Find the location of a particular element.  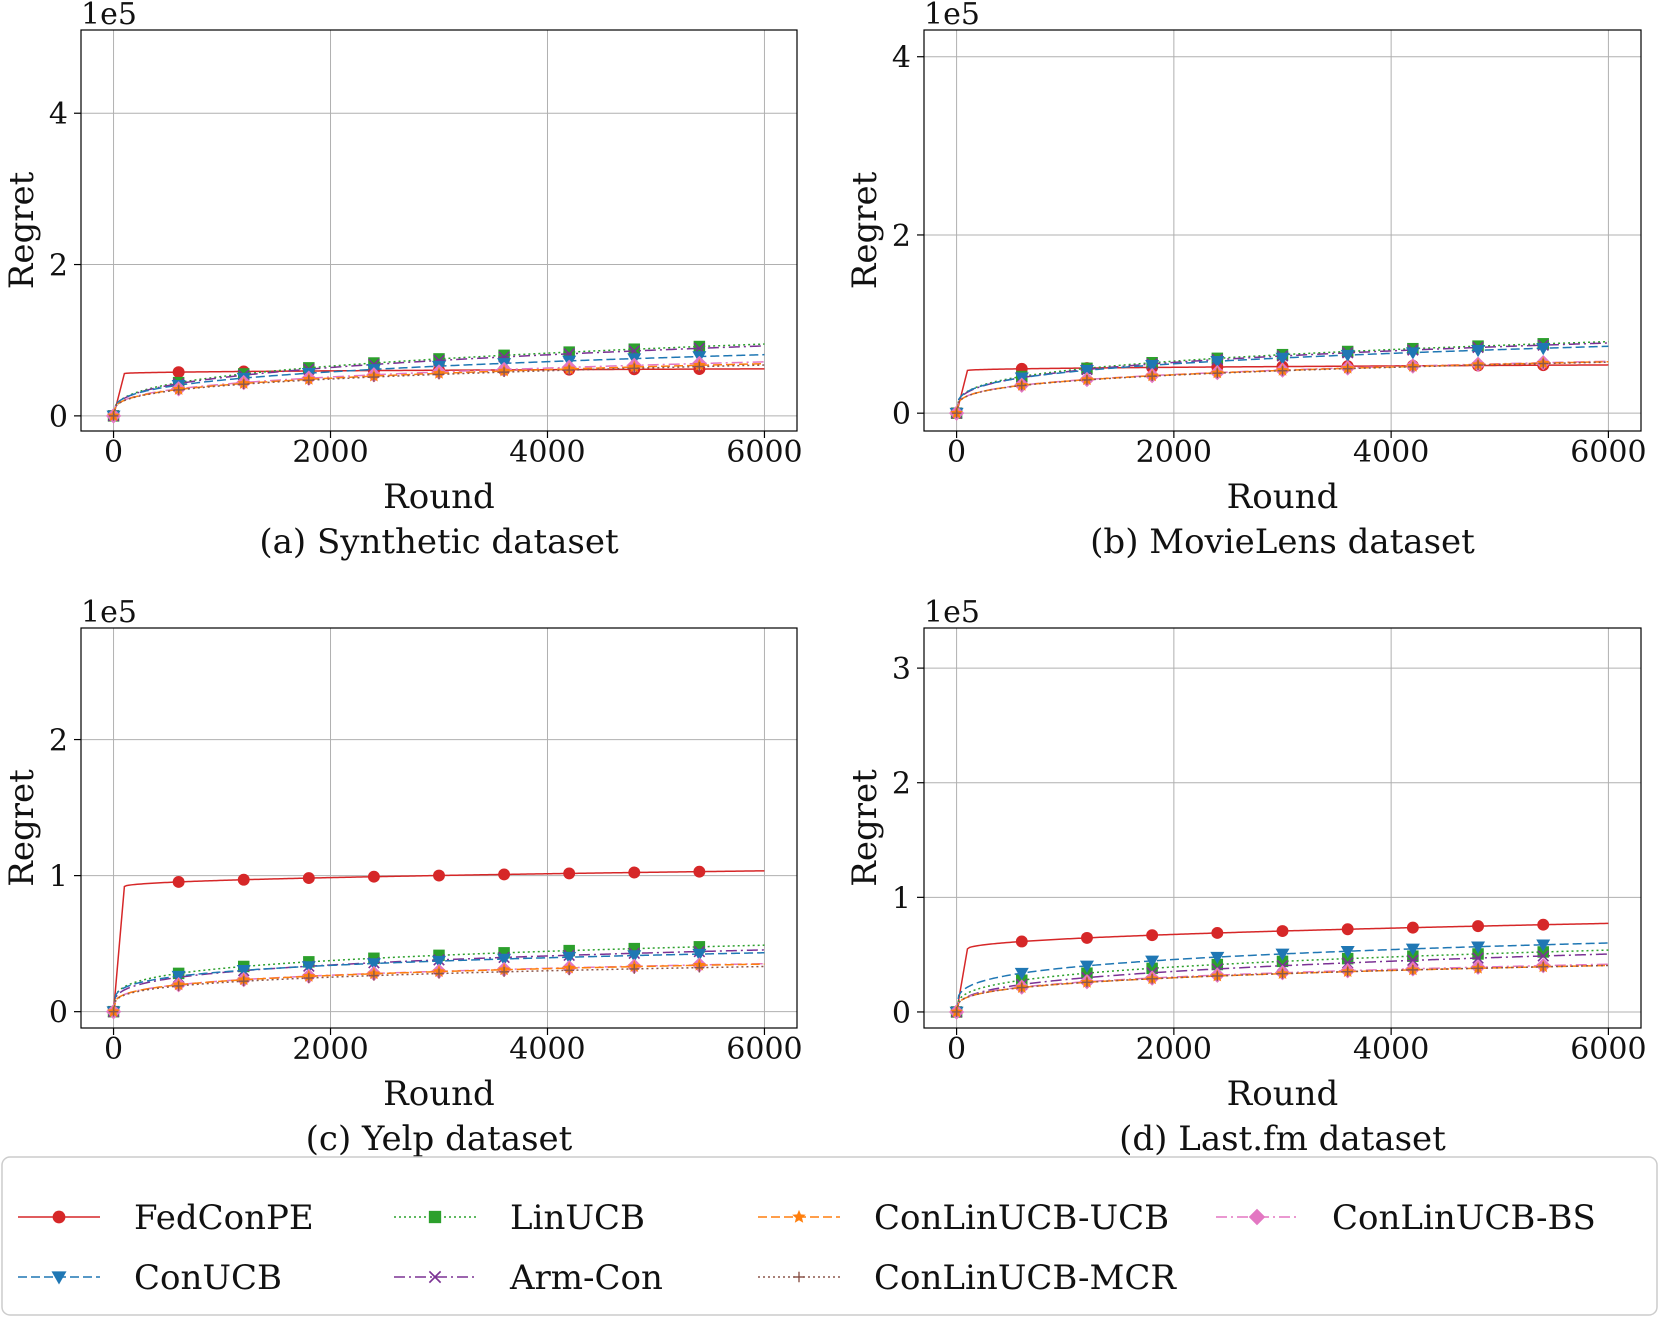

legend-box is located at coordinates (829, 1236).